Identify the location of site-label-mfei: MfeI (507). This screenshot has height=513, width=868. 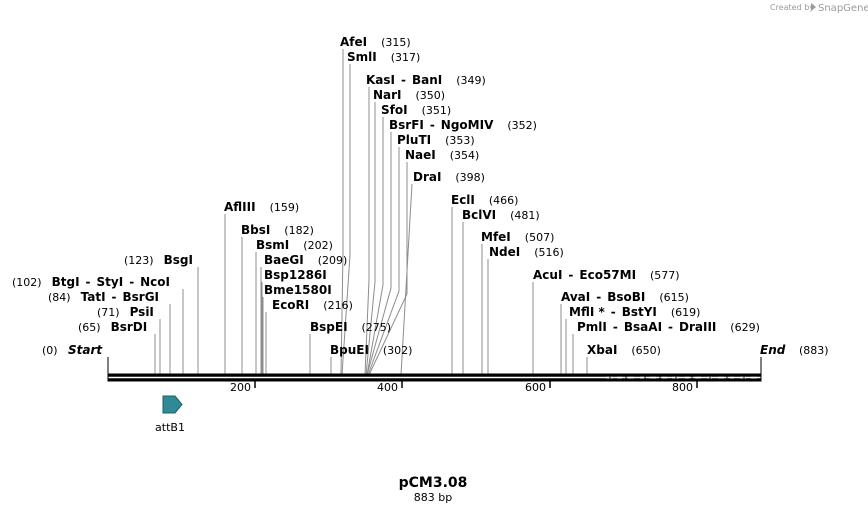
(517, 237).